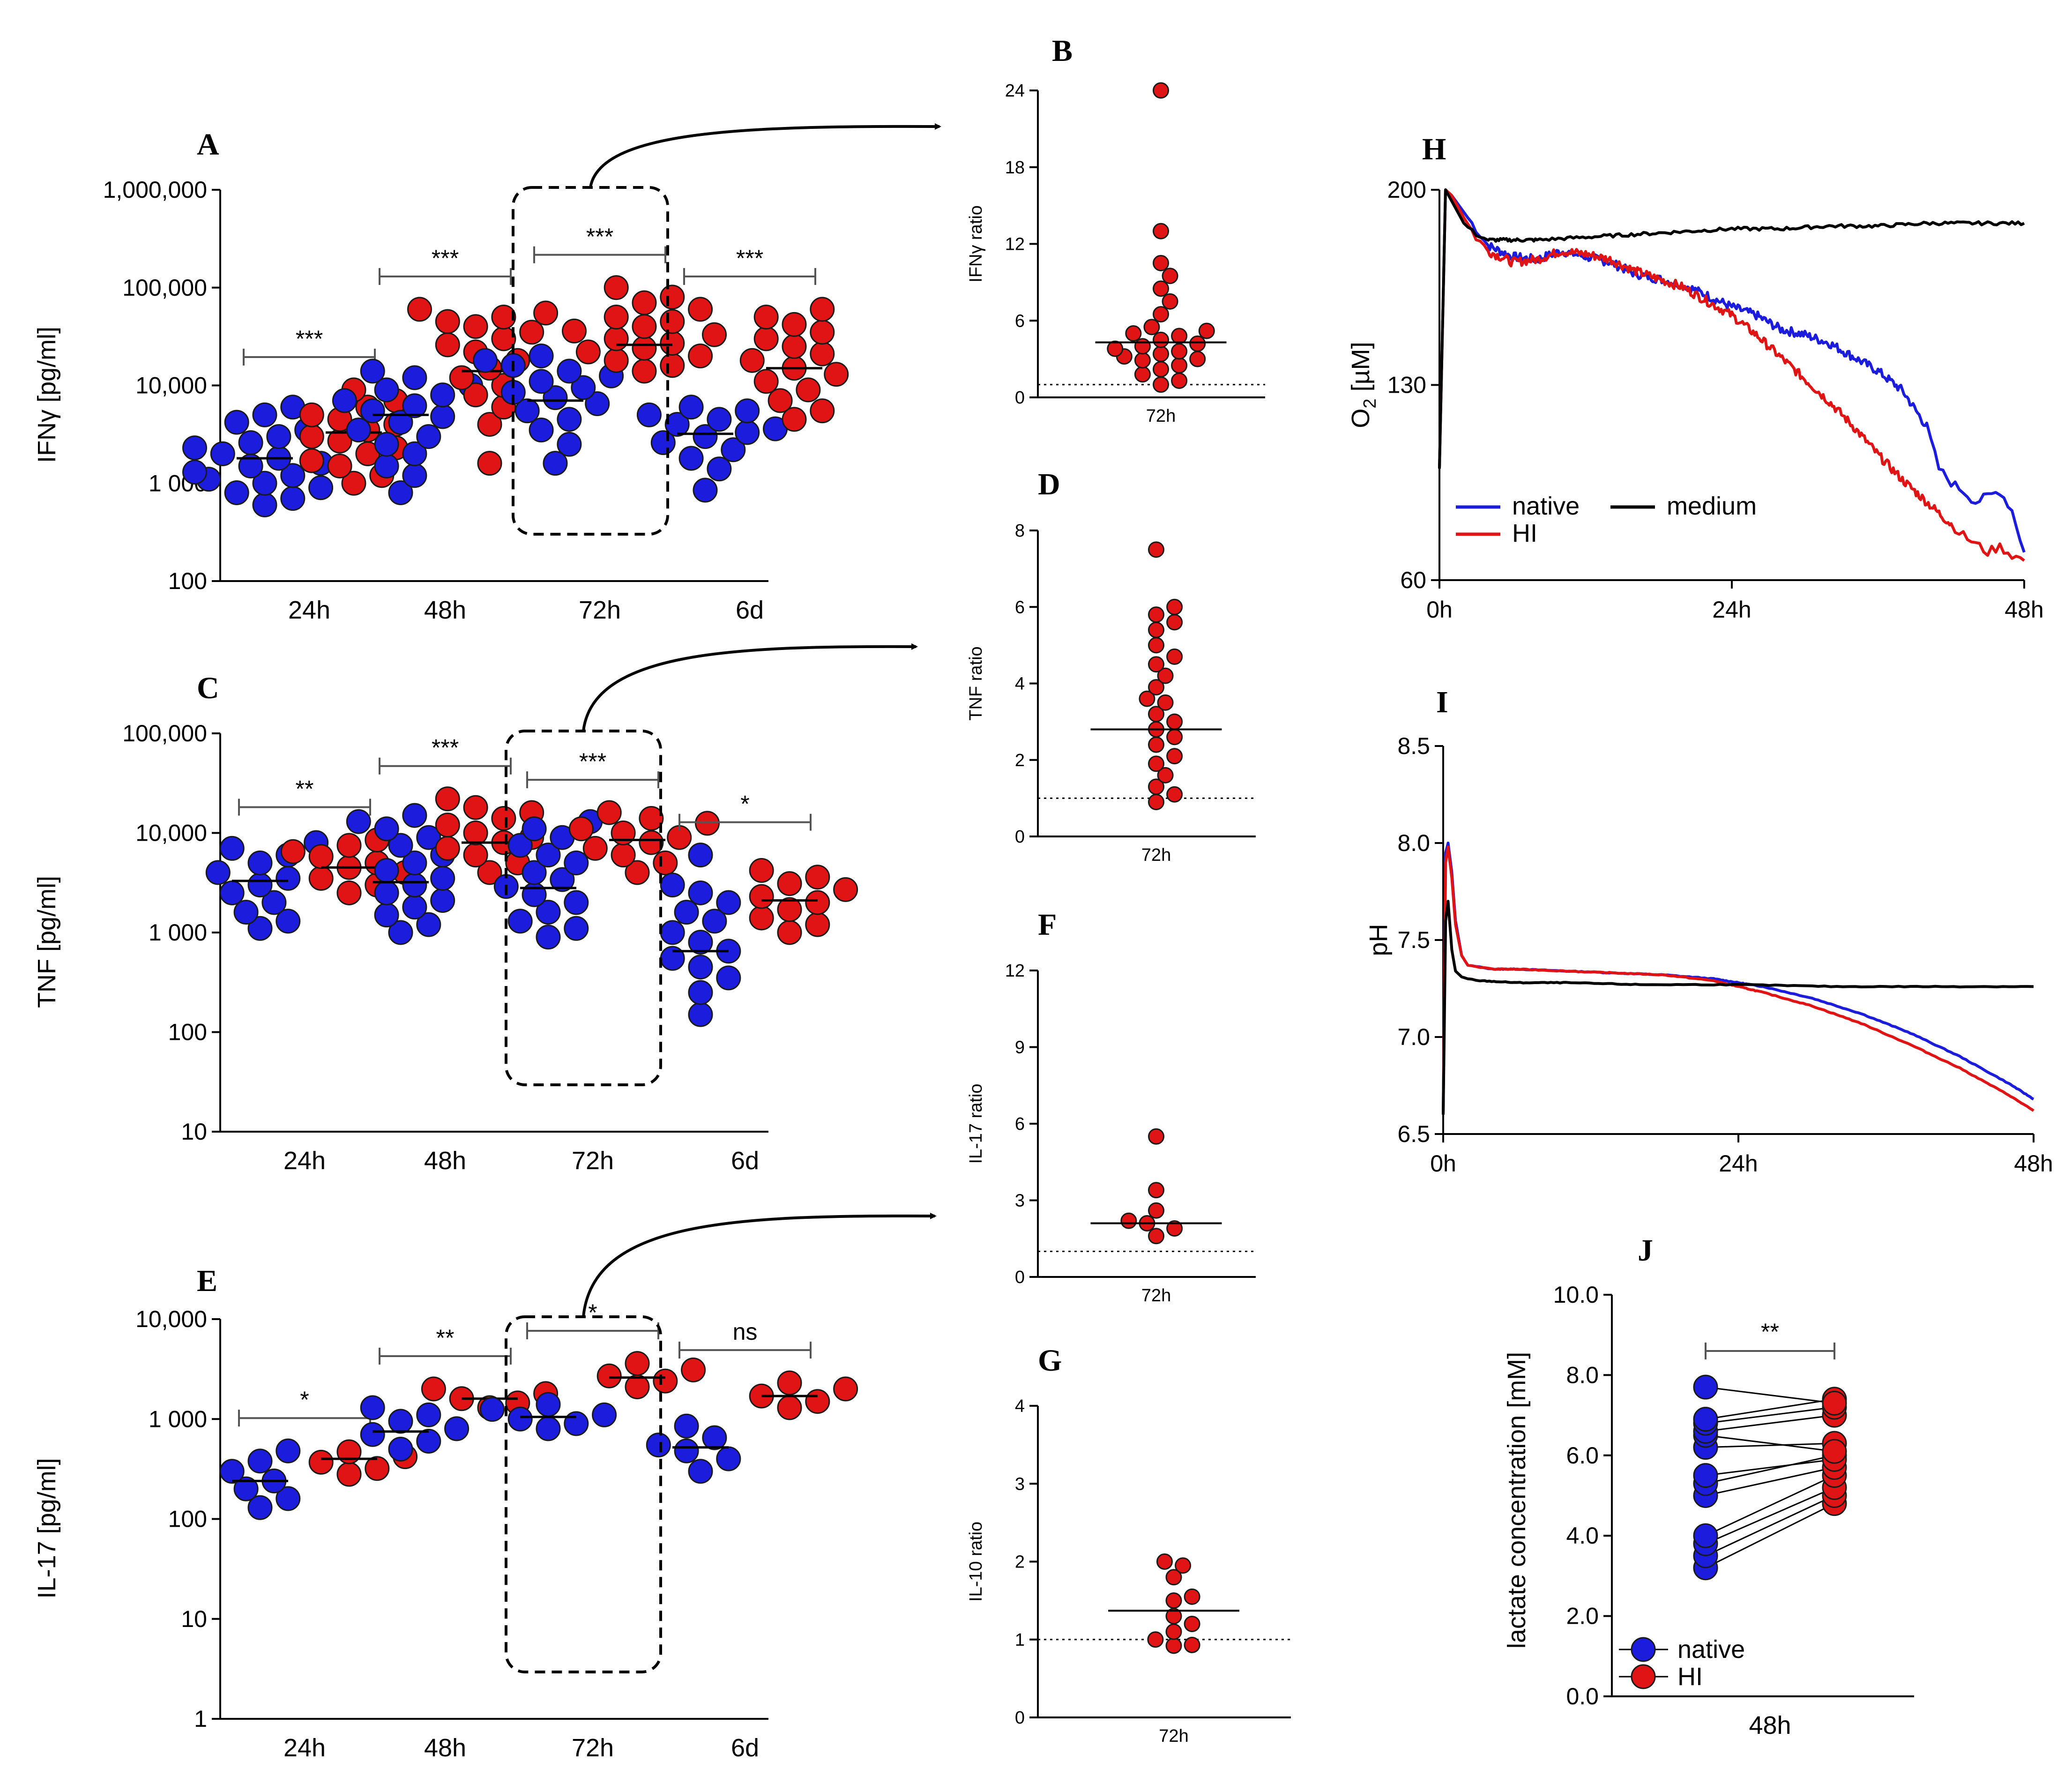 The height and width of the screenshot is (1776, 2072). I want to click on panel-E-y-title: IL-17 [pg/ml], so click(47, 1528).